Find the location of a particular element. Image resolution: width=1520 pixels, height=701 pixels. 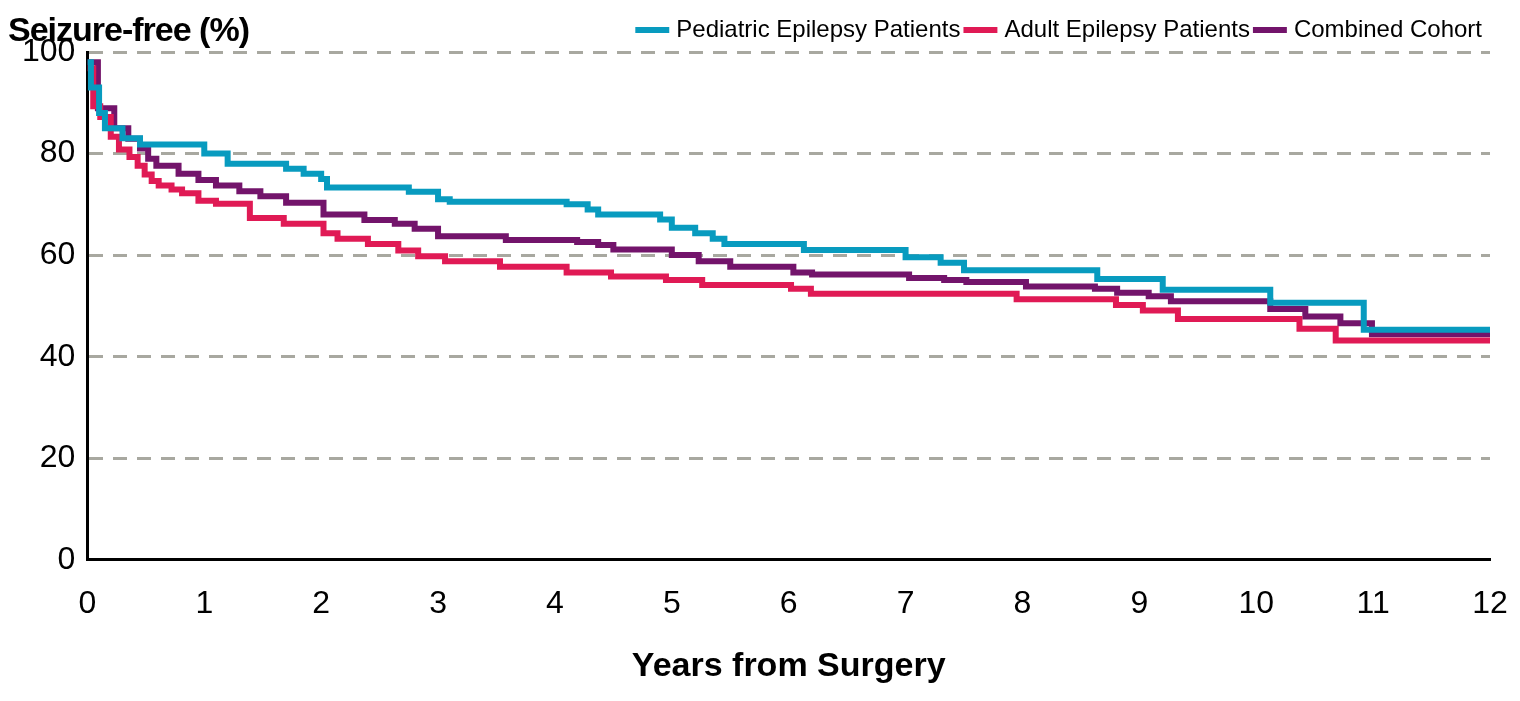

x-tick-label: 8 is located at coordinates (1022, 601).